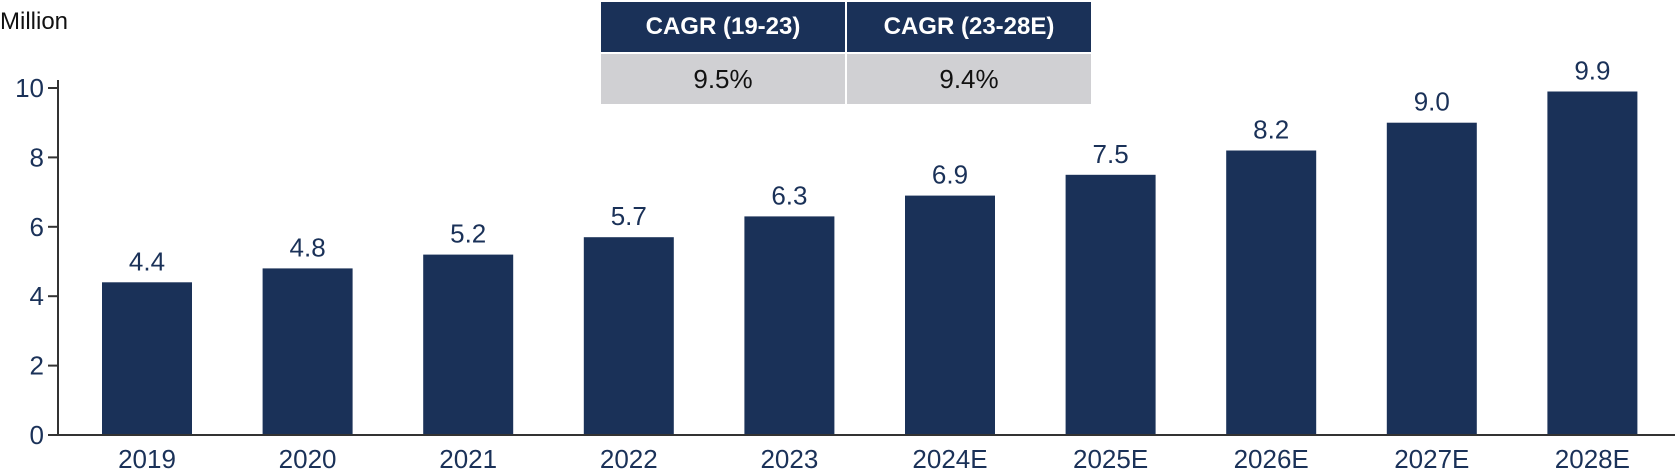 This screenshot has height=476, width=1675. What do you see at coordinates (1110, 305) in the screenshot?
I see `bar-2025E` at bounding box center [1110, 305].